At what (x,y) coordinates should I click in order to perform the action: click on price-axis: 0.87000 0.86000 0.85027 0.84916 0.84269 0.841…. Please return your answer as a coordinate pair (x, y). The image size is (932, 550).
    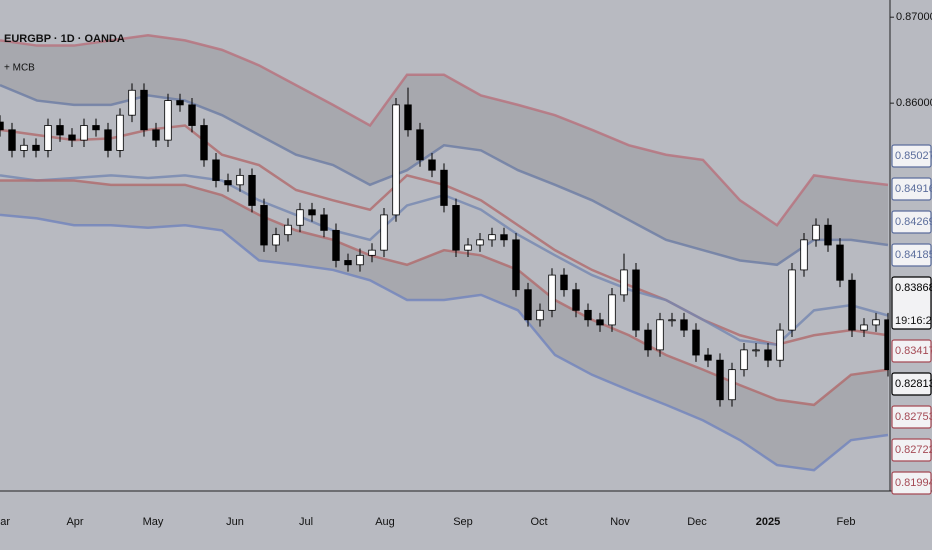
    Looking at the image, I should click on (911, 253).